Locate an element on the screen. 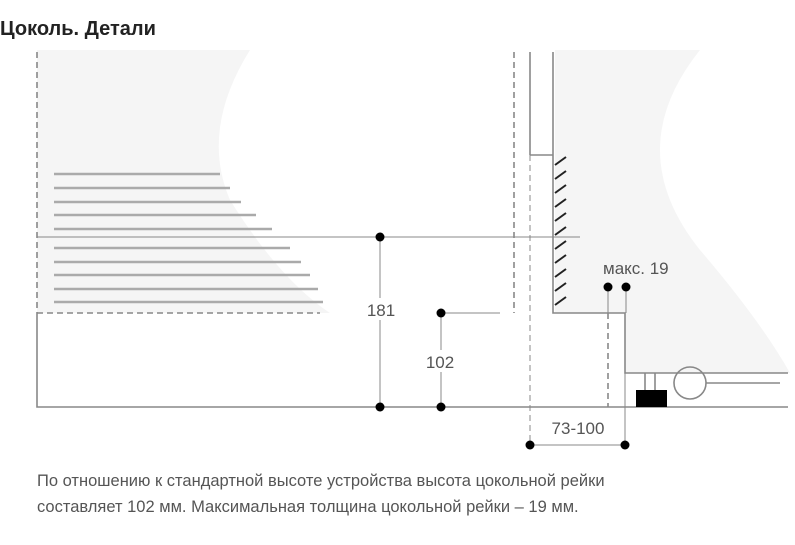 Image resolution: width=795 pixels, height=545 pixels. dimension-max-19: макс. 19 is located at coordinates (636, 268).